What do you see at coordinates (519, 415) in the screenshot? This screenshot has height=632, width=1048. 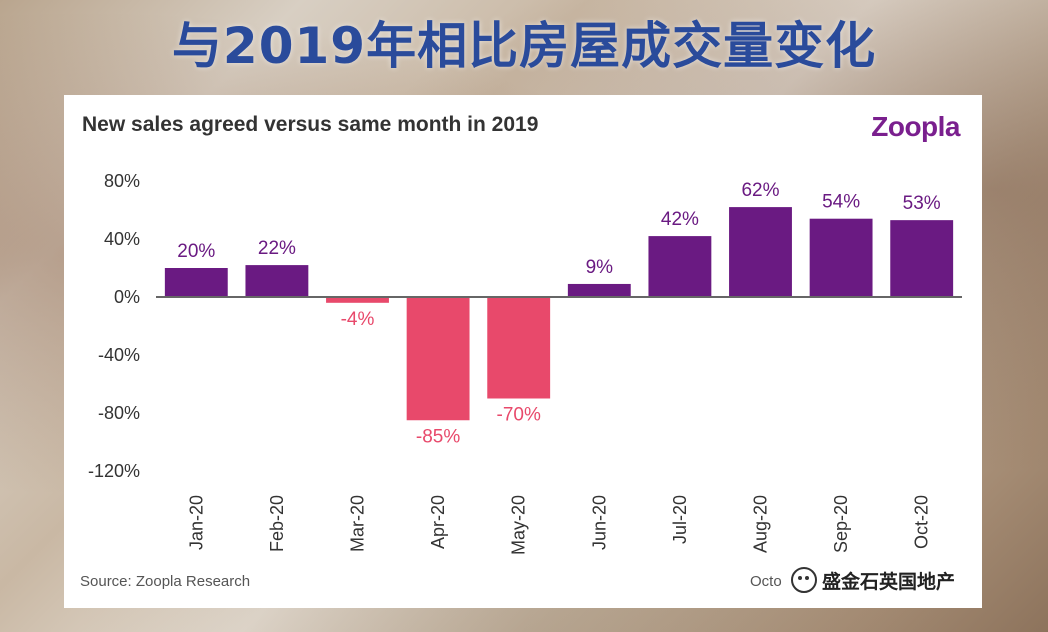 I see `data-label: -70%` at bounding box center [519, 415].